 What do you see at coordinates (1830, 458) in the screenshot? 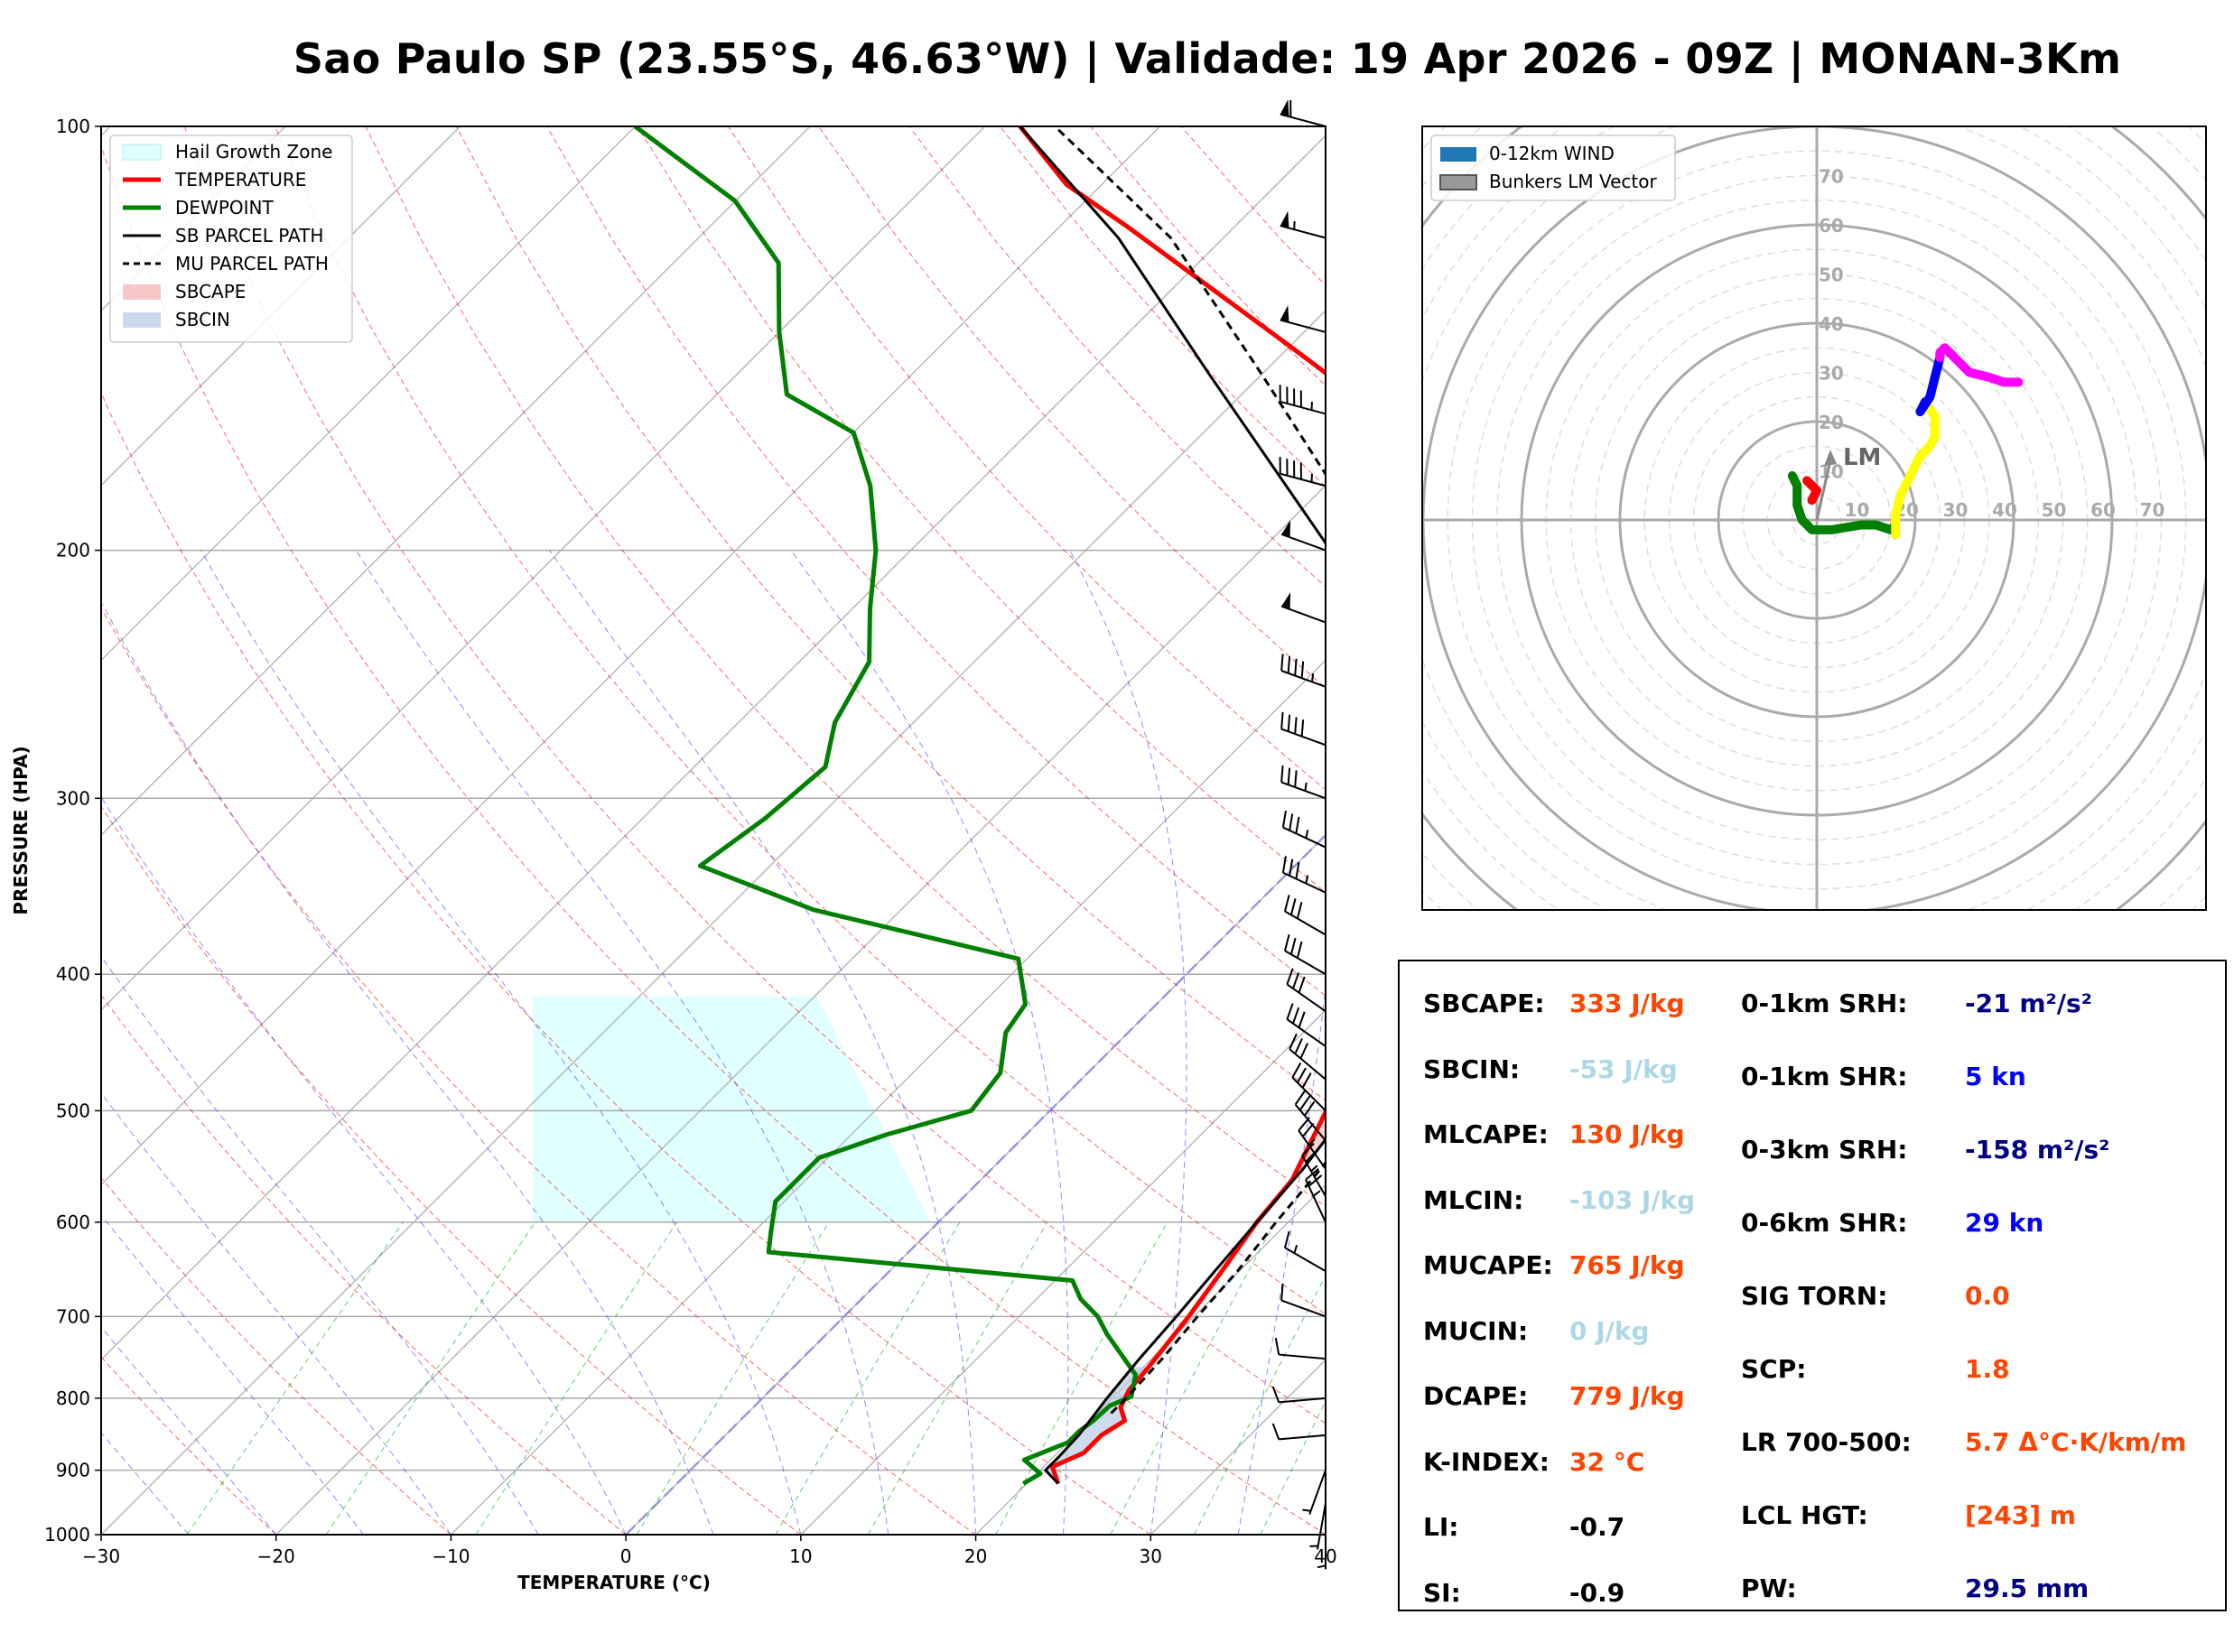
I see `bunkers-lm-arrowhead` at bounding box center [1830, 458].